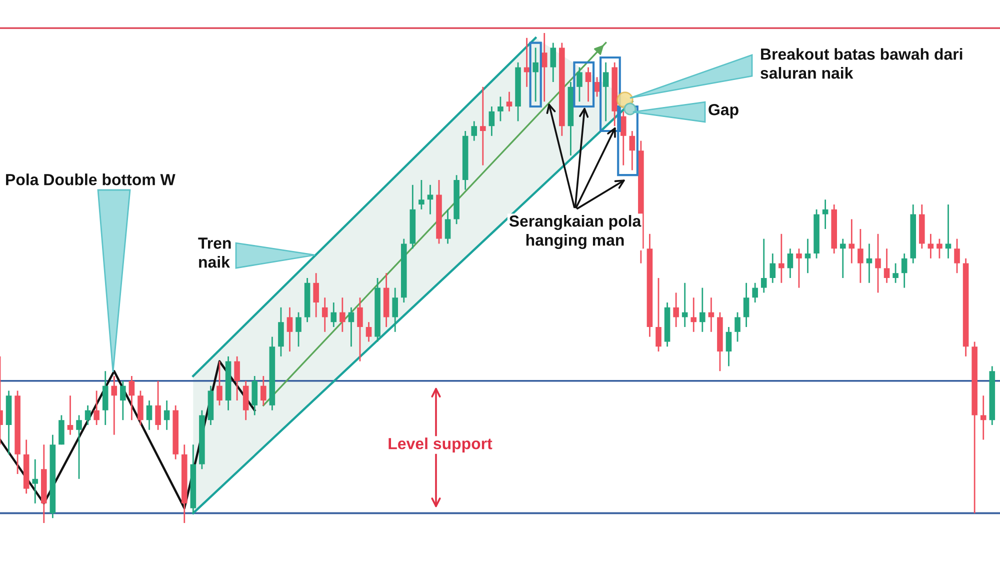 The height and width of the screenshot is (562, 1000). What do you see at coordinates (214, 253) in the screenshot?
I see `annotation: Tren naik` at bounding box center [214, 253].